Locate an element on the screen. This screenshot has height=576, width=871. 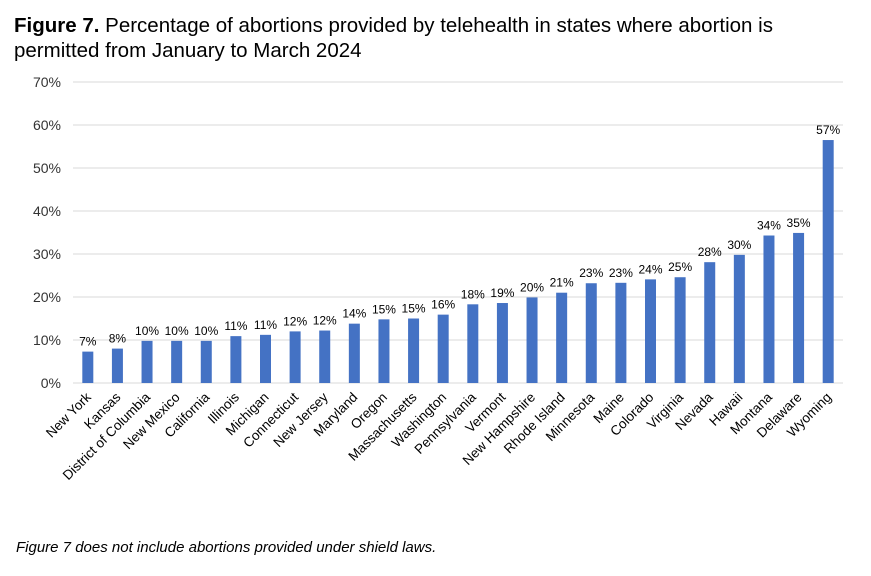
data-label: 35% is located at coordinates (799, 223).